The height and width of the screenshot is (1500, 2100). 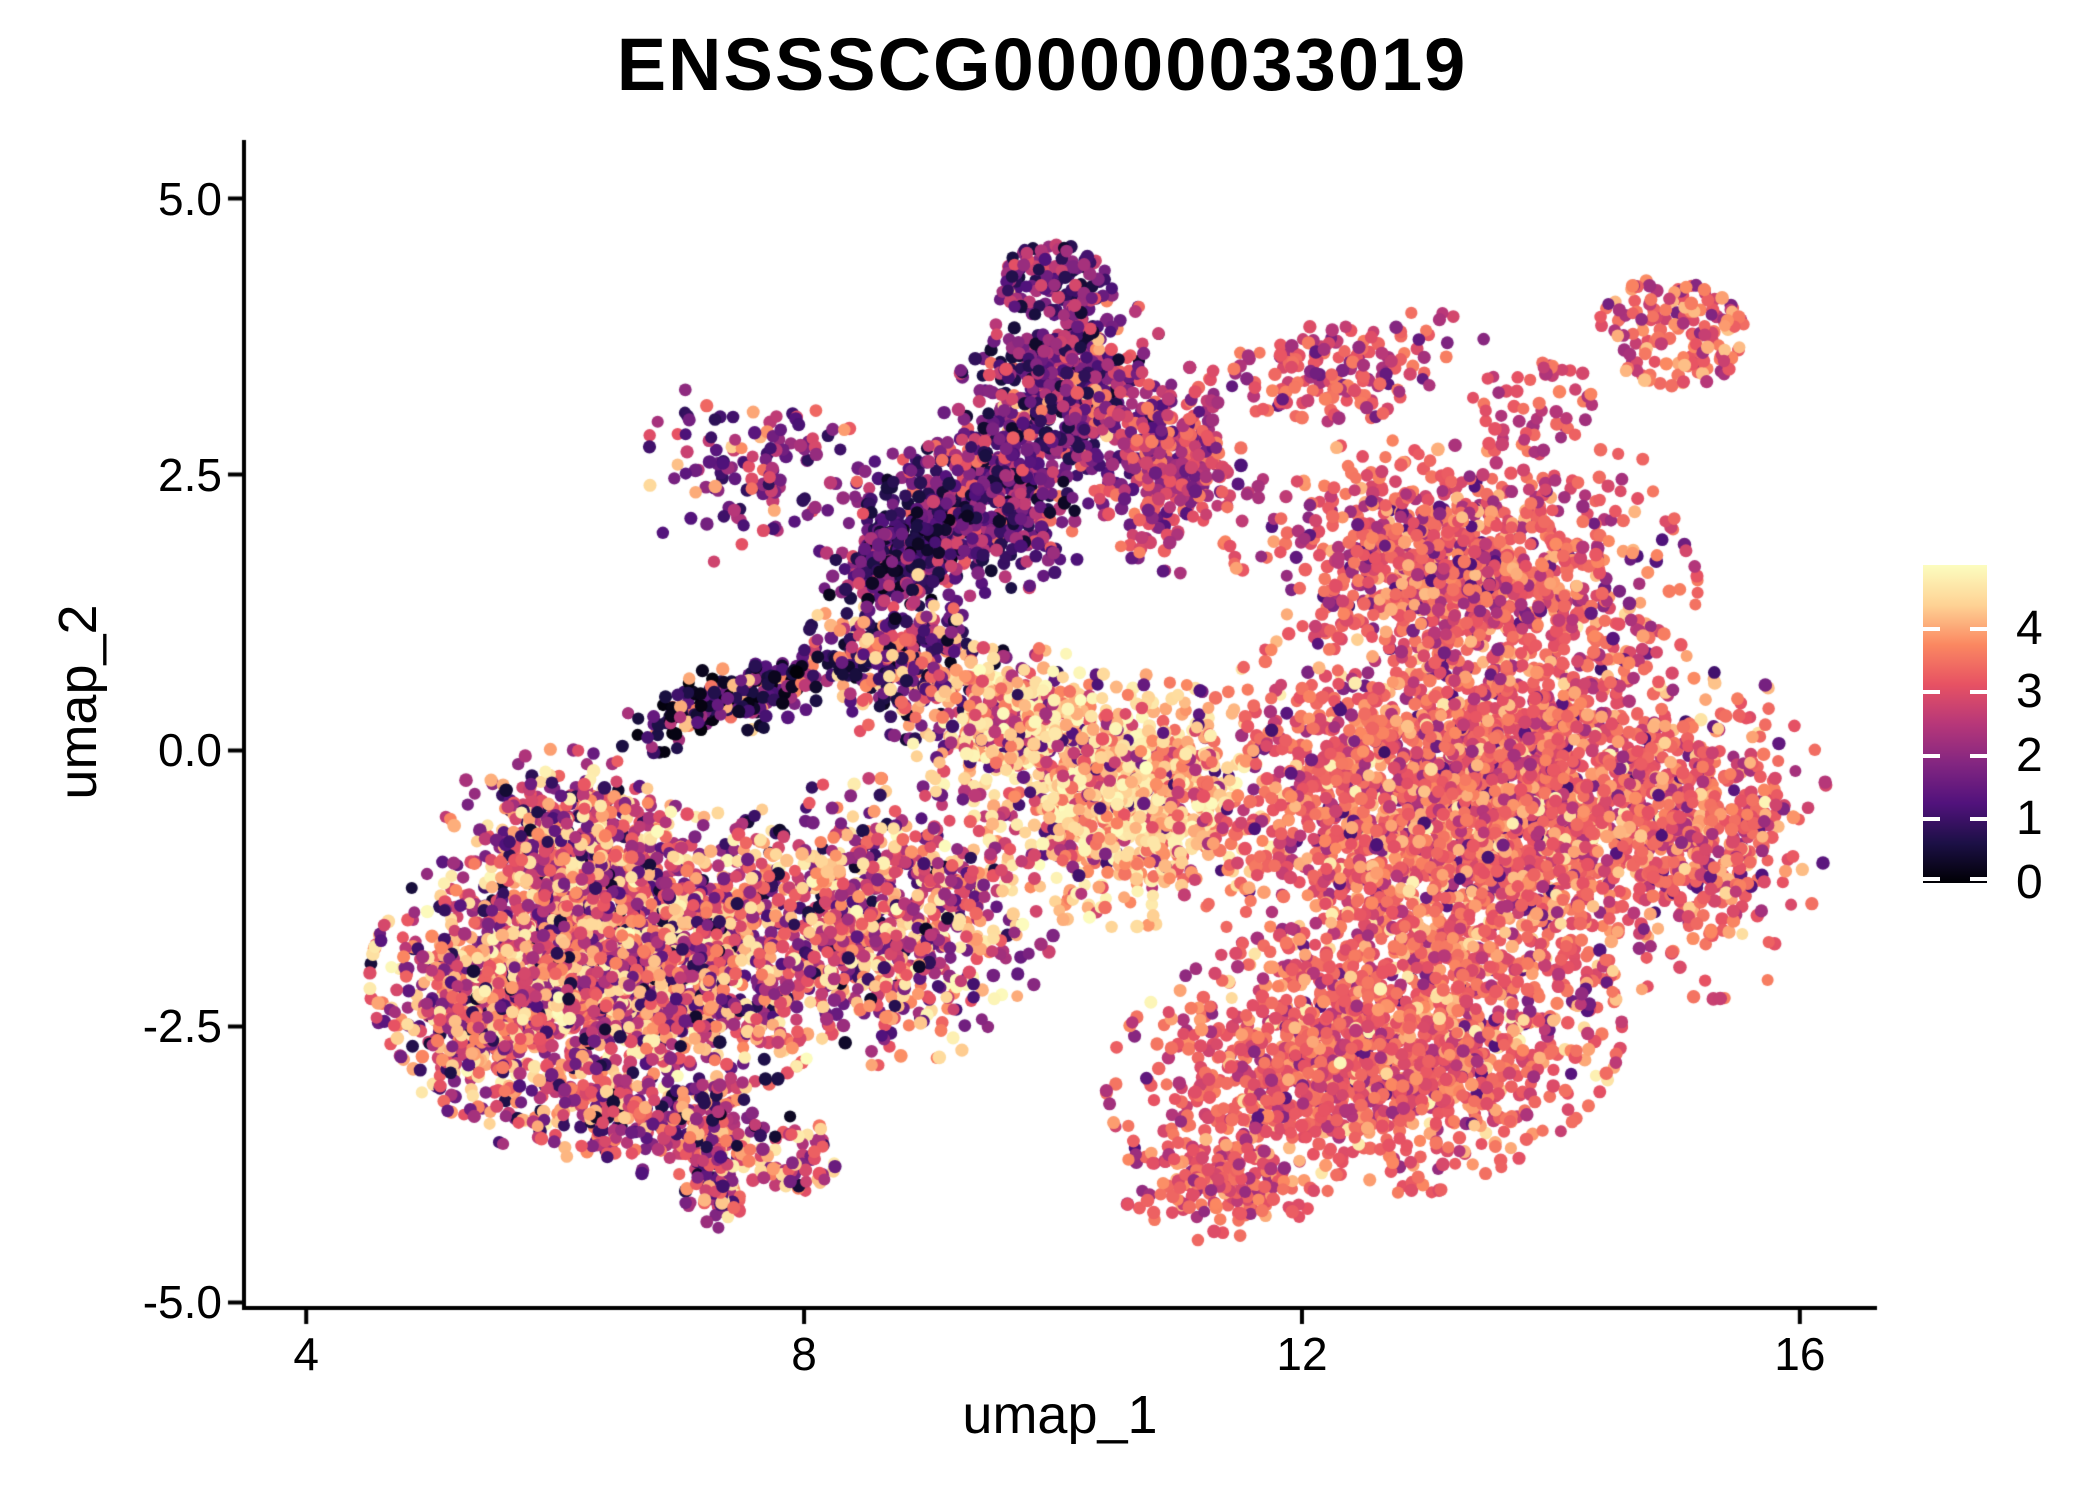 I want to click on x-tick-label: 12, so click(x=1302, y=1354).